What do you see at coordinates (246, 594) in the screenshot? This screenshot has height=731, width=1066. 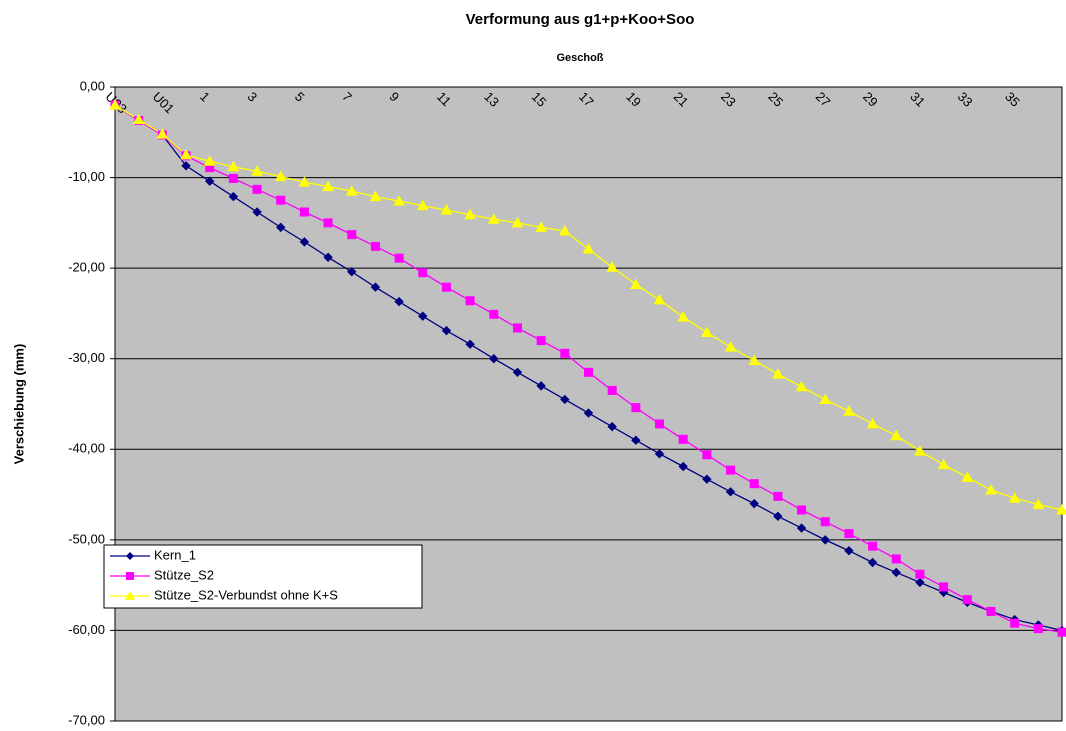 I see `legend-label: Stütze_S2-Verbundst ohne K+S` at bounding box center [246, 594].